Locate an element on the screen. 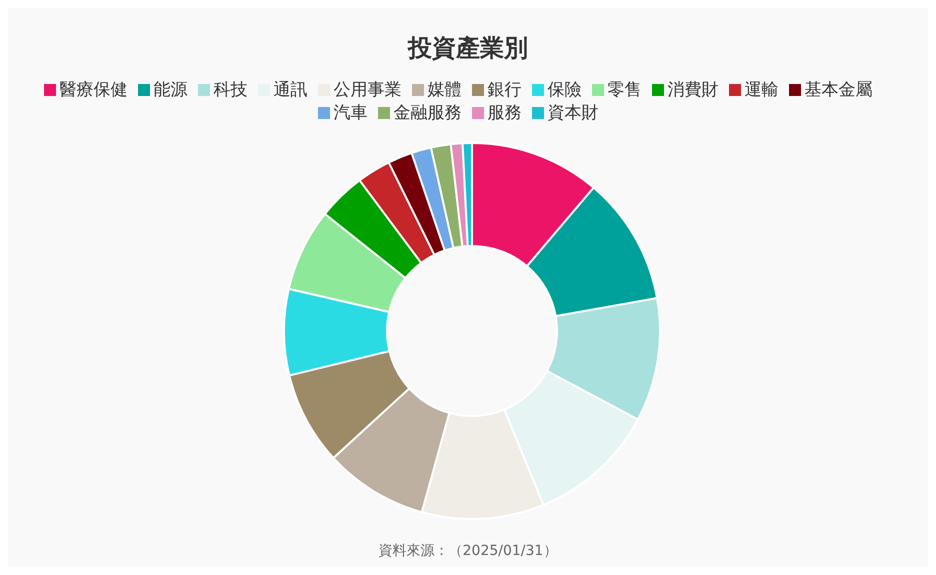  chart-title: 投資產業別 is located at coordinates (467, 48).